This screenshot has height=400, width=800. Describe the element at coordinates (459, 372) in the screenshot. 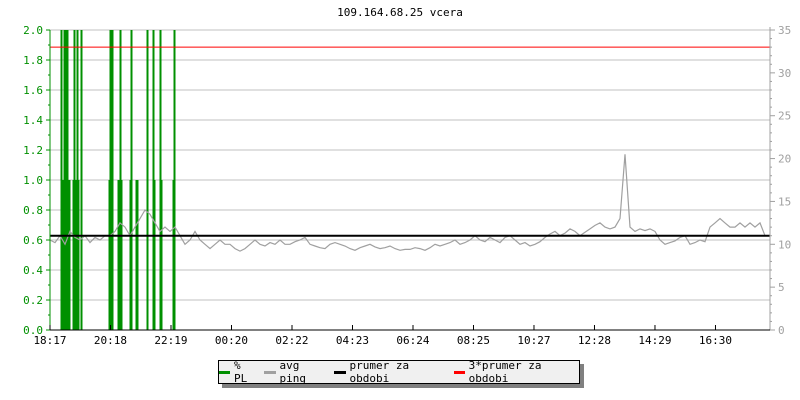

I see `legend-swatch-3mean` at that location.